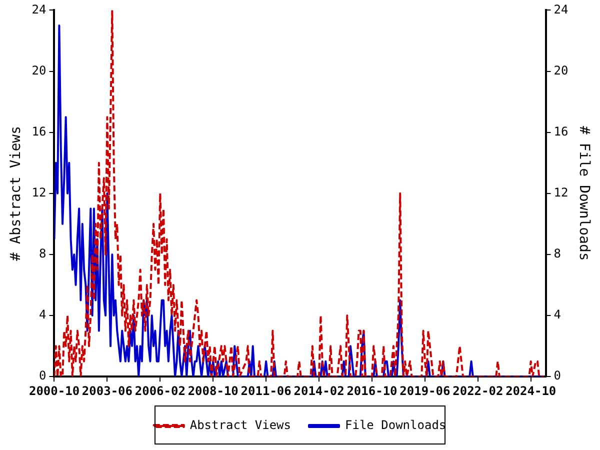 This screenshot has height=450, width=600. I want to click on y-tick-label: 0, so click(42, 375).